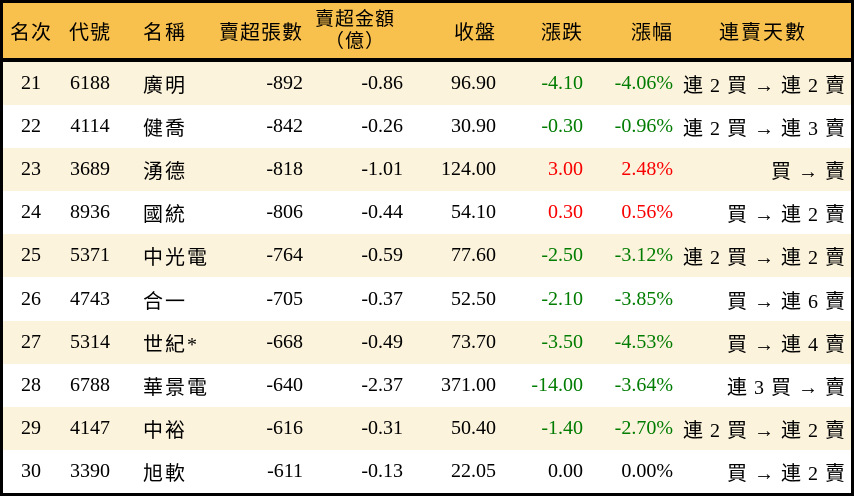 This screenshot has width=854, height=496. Describe the element at coordinates (90, 212) in the screenshot. I see `code-cell: 8936` at that location.